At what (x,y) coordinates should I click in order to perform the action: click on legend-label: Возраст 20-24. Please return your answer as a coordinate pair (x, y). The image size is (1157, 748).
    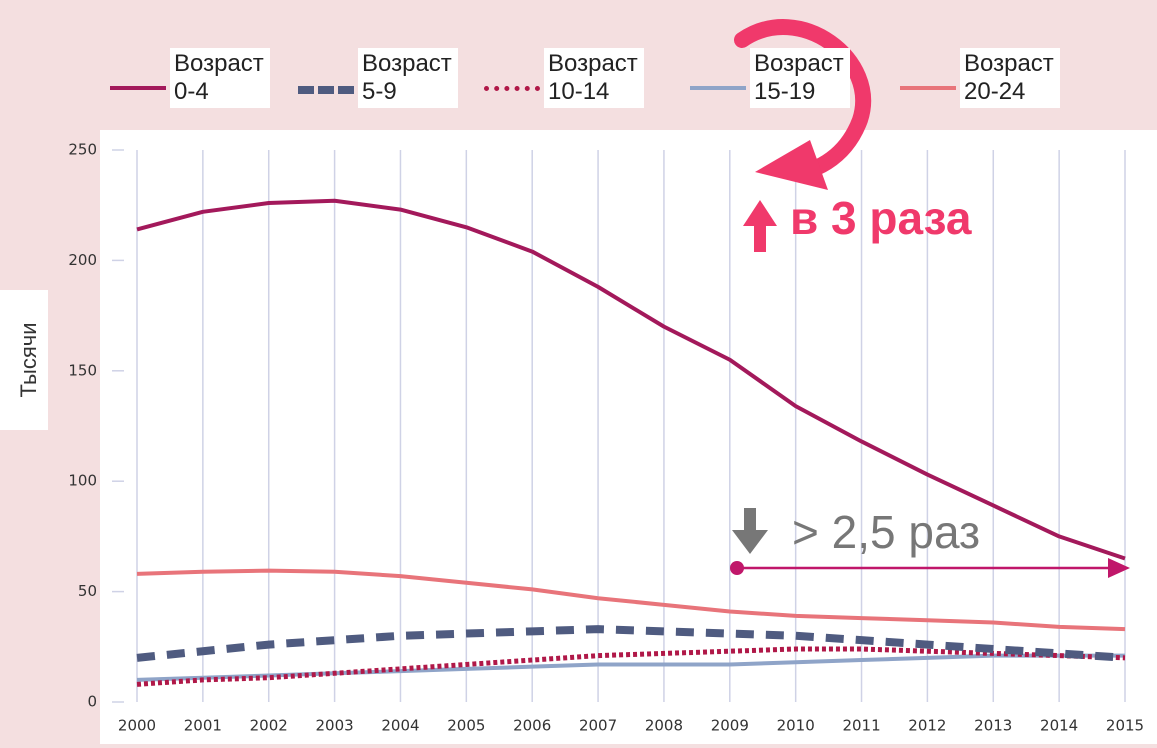
    Looking at the image, I should click on (1010, 78).